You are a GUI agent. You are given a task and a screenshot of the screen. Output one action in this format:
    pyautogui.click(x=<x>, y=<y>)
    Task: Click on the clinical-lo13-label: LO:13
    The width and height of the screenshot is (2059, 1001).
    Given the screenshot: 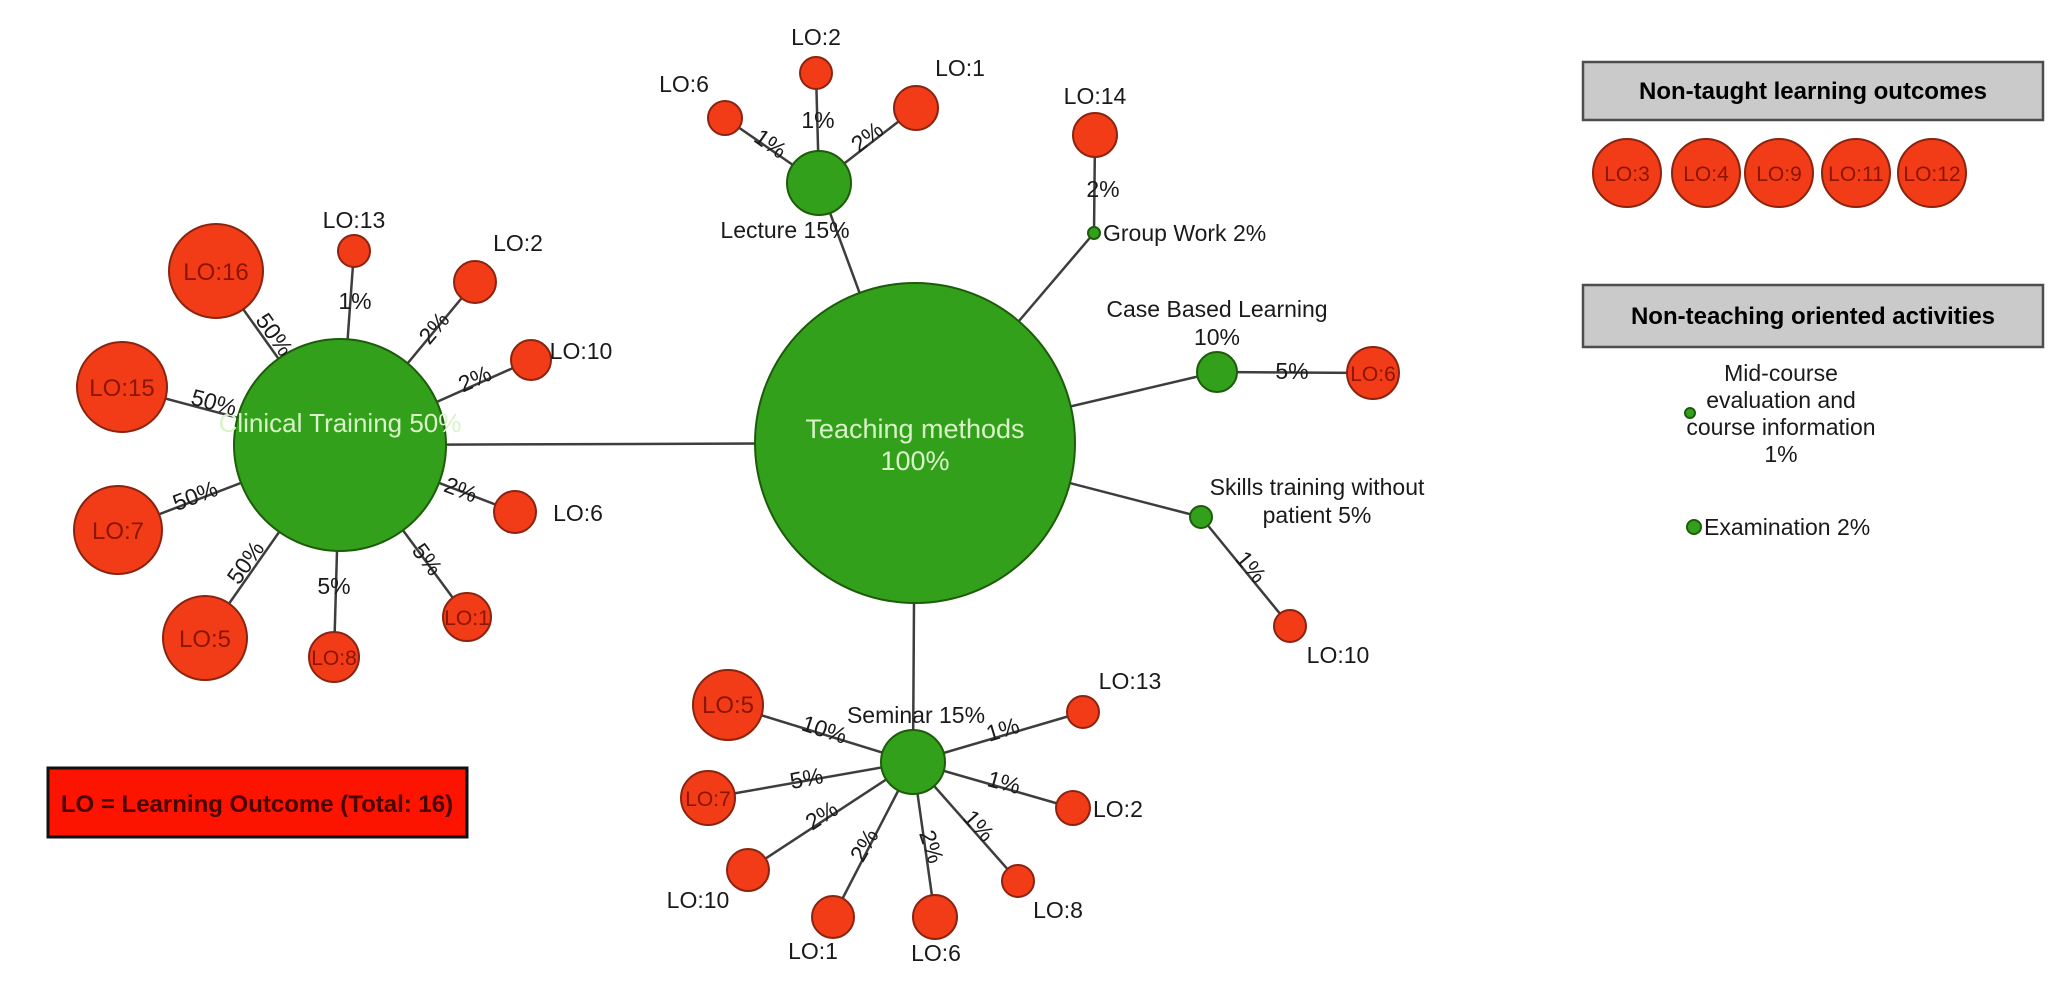 What is the action you would take?
    pyautogui.click(x=354, y=220)
    